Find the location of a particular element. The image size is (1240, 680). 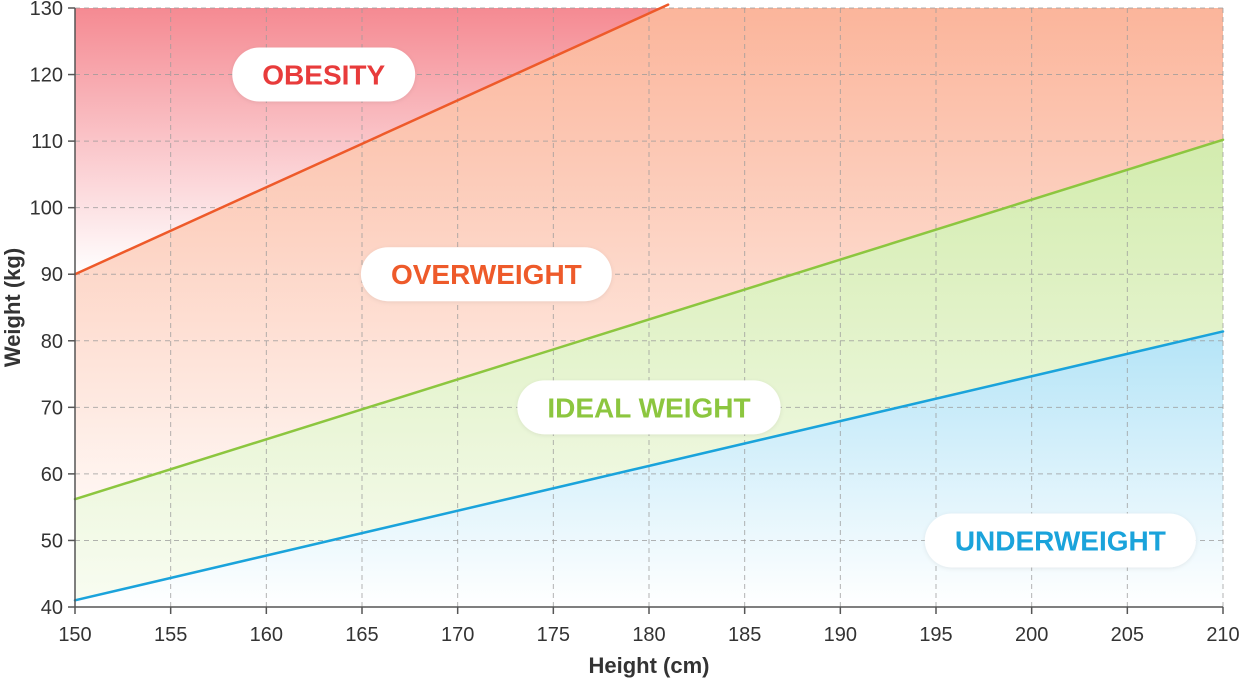

x-tick-label: 190 is located at coordinates (840, 635).